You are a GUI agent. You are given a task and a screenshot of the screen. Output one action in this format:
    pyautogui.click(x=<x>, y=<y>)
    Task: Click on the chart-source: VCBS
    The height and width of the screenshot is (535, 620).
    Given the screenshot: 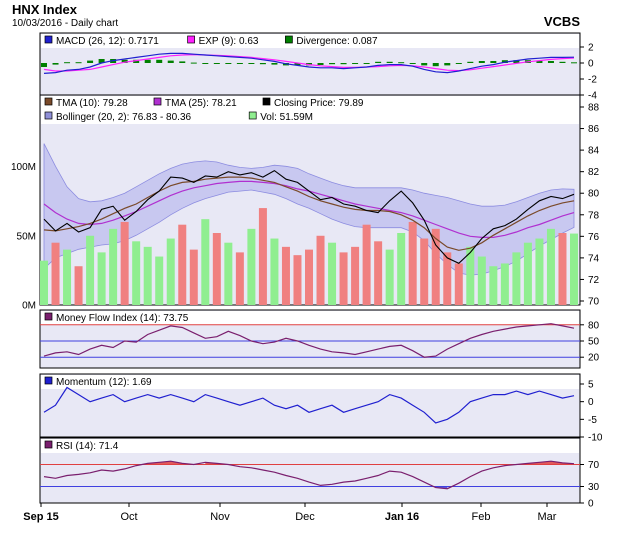 What is the action you would take?
    pyautogui.click(x=562, y=21)
    